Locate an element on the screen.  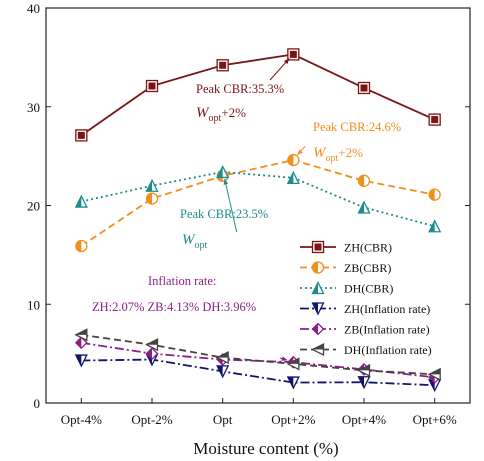
legend-item: ZH(CBR) is located at coordinates (346, 248).